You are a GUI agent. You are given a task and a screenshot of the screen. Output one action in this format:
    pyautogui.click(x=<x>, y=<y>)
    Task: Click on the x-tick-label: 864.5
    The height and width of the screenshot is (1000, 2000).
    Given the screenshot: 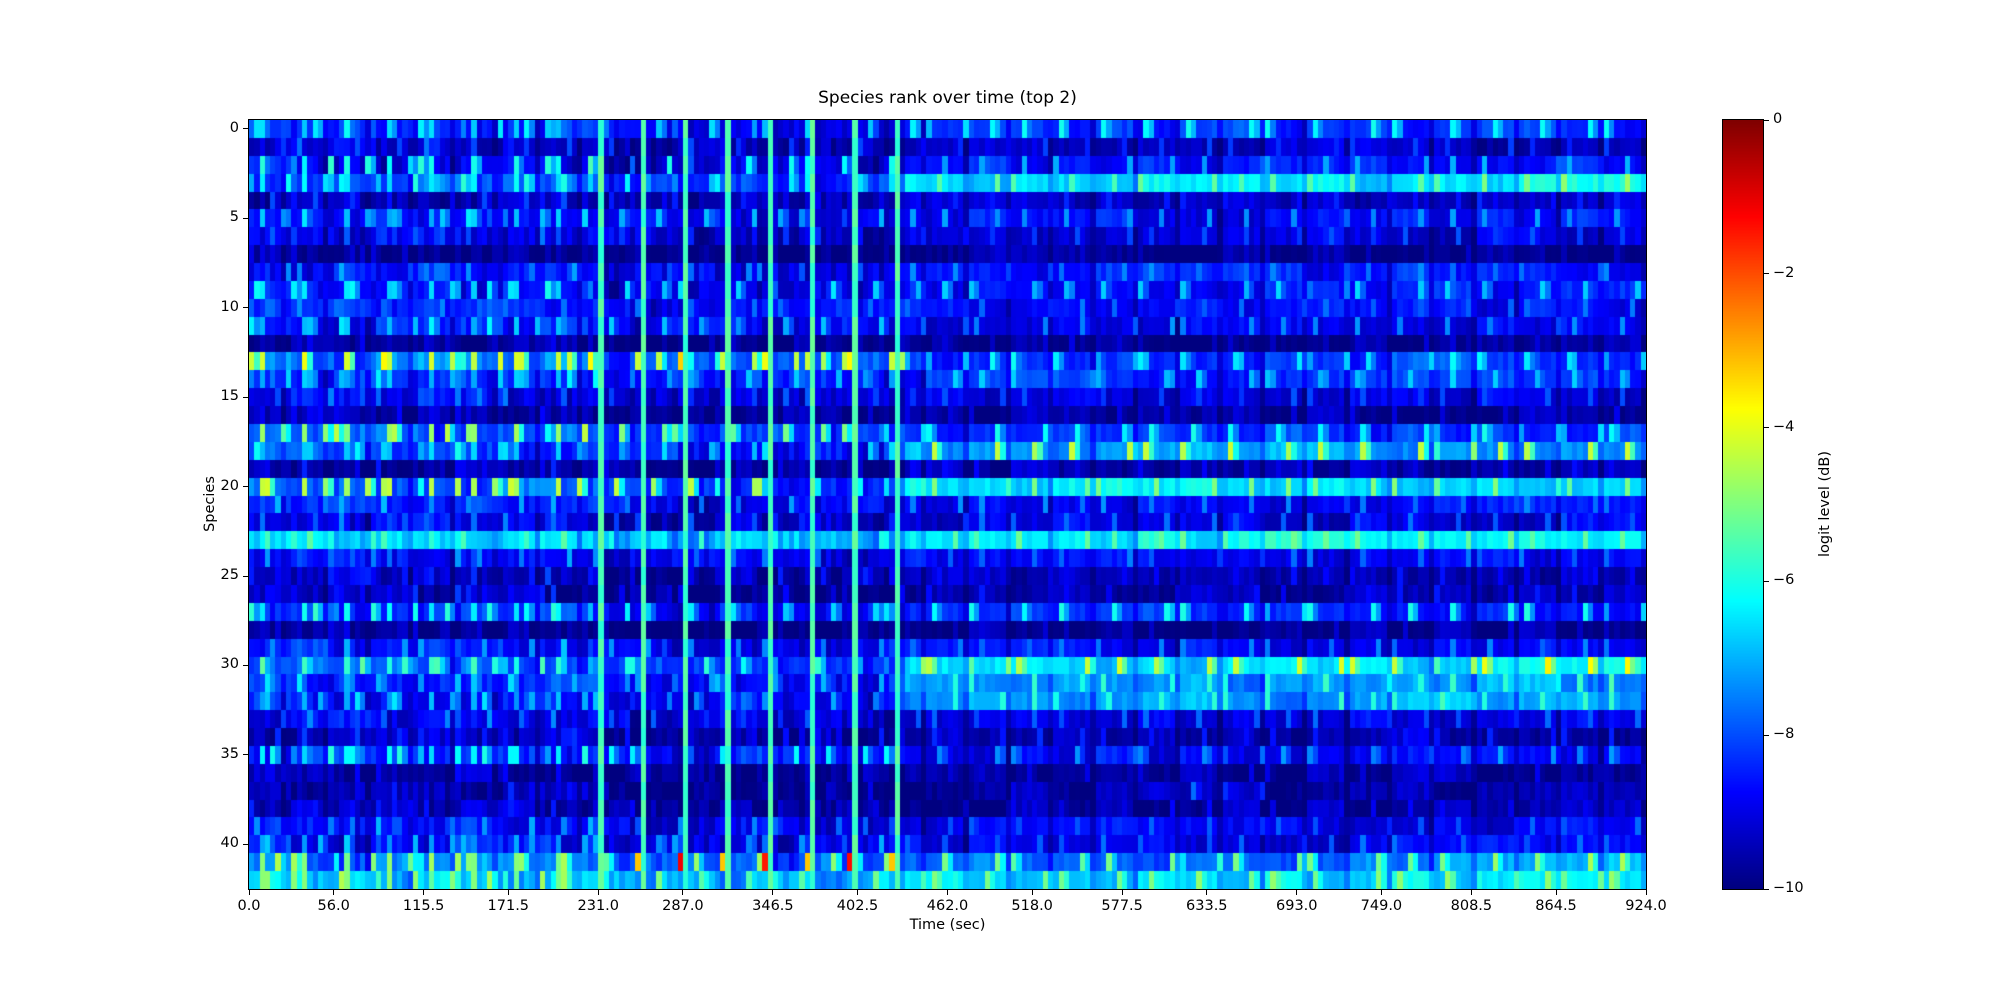 What is the action you would take?
    pyautogui.click(x=1556, y=906)
    